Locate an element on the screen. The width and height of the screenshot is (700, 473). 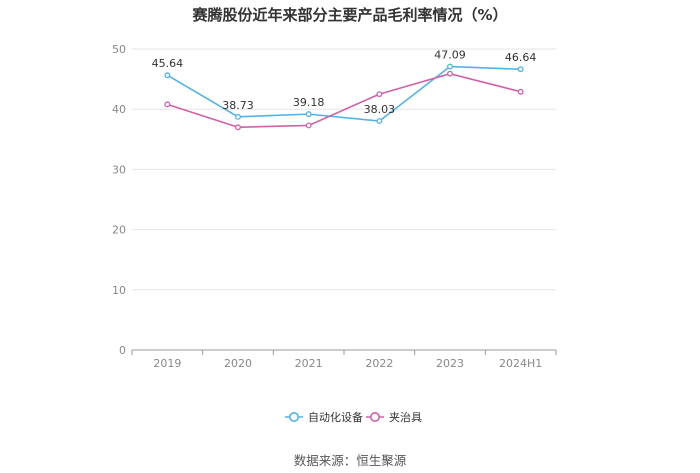
x-tick-label: 2024H1 is located at coordinates (520, 363).